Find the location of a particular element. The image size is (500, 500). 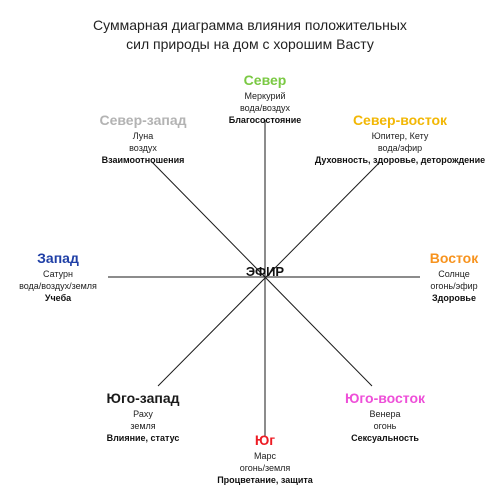

direction-name: Юго-запад is located at coordinates (143, 398).